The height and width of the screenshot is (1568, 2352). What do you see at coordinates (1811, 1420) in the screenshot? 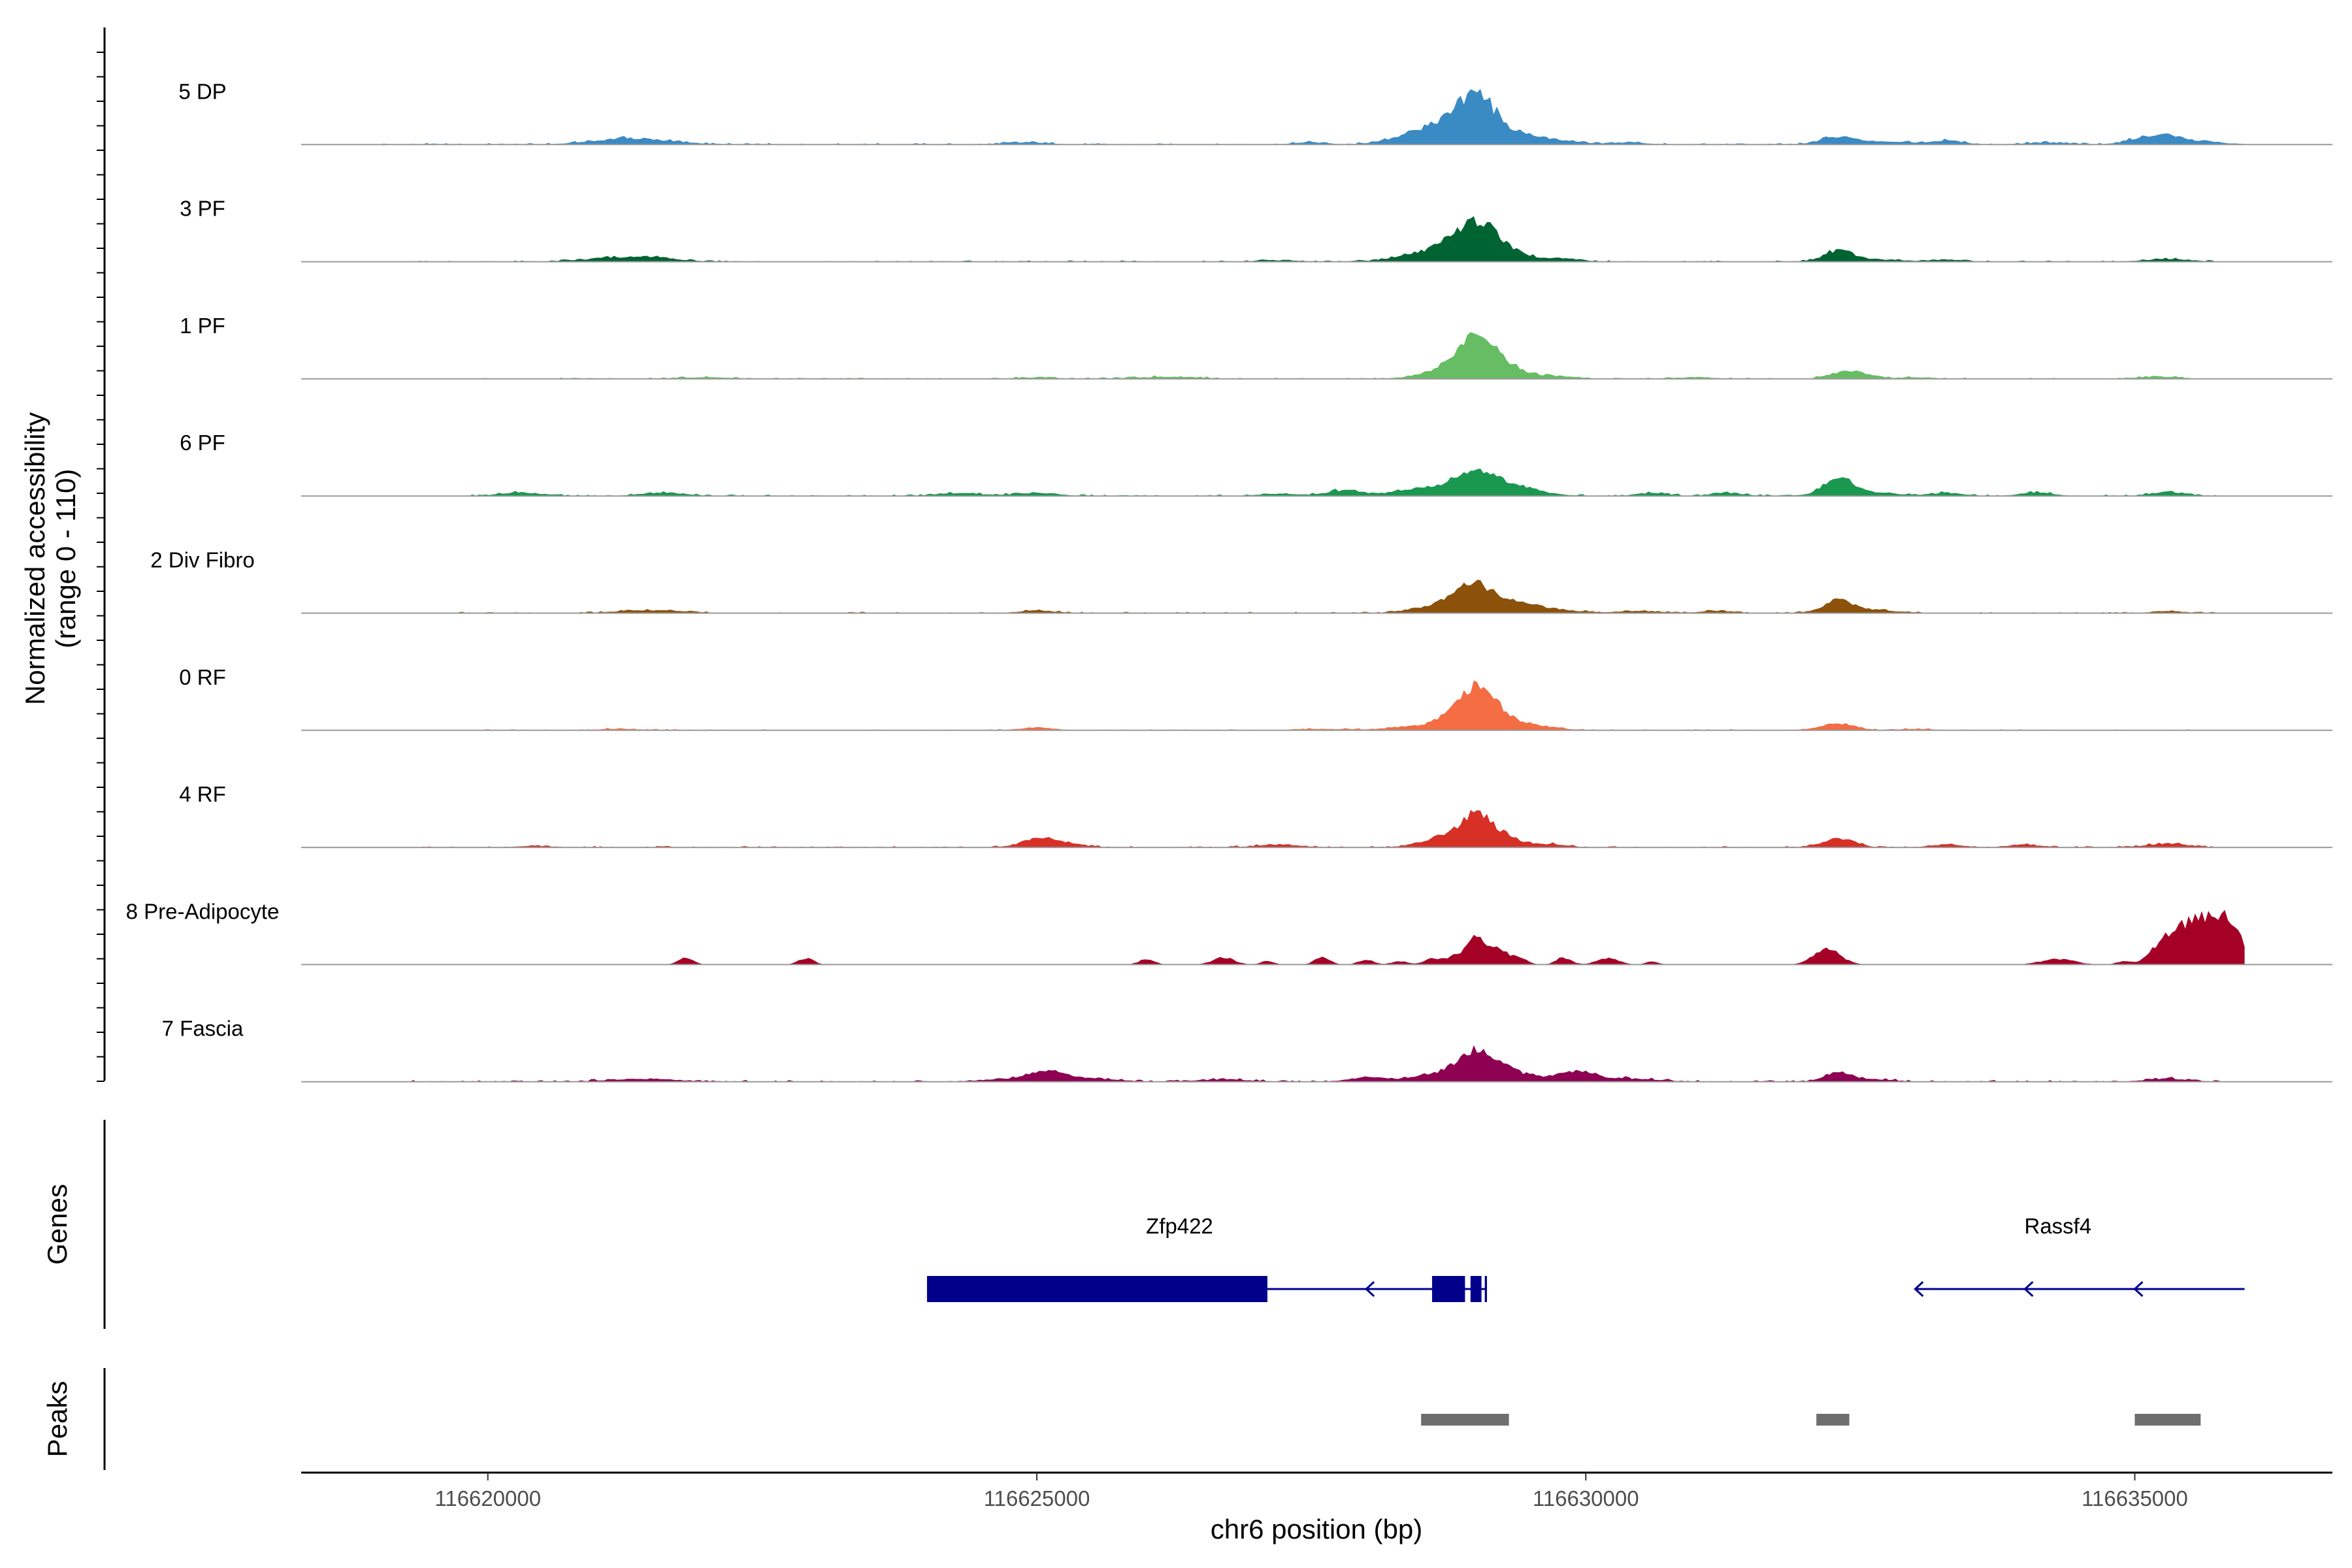
I see `peak-regions` at bounding box center [1811, 1420].